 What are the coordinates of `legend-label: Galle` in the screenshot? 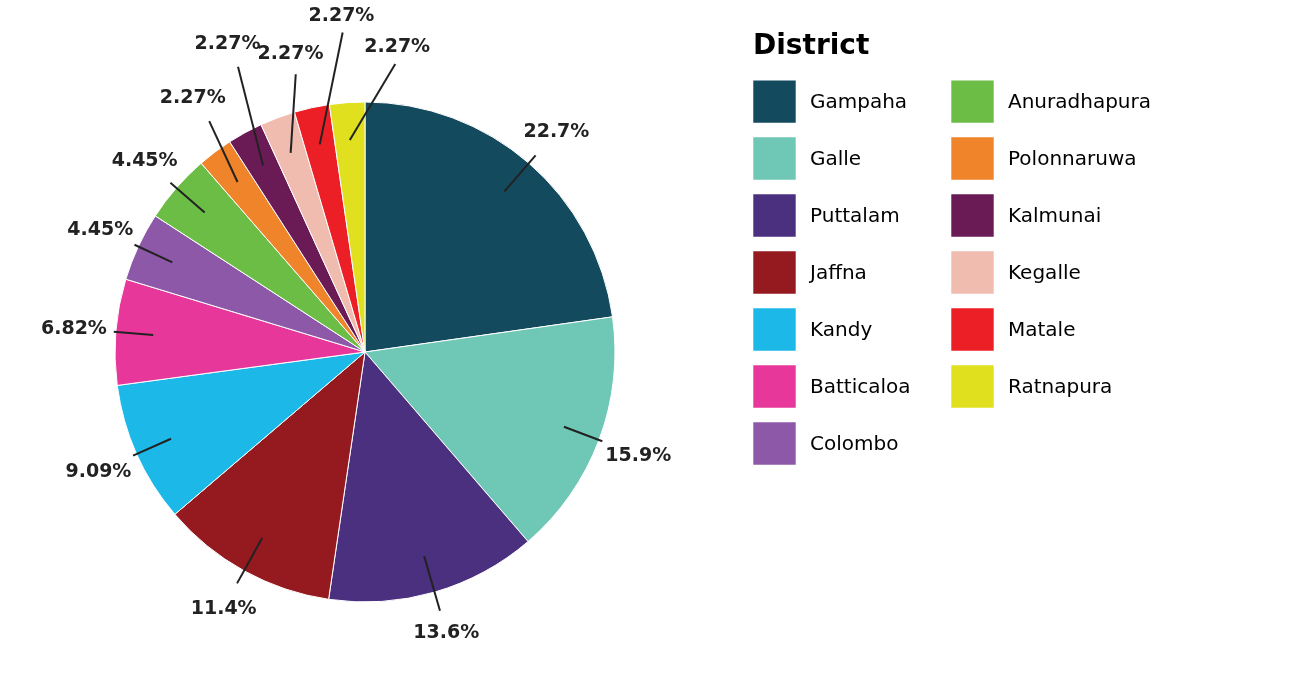 It's located at (836, 157).